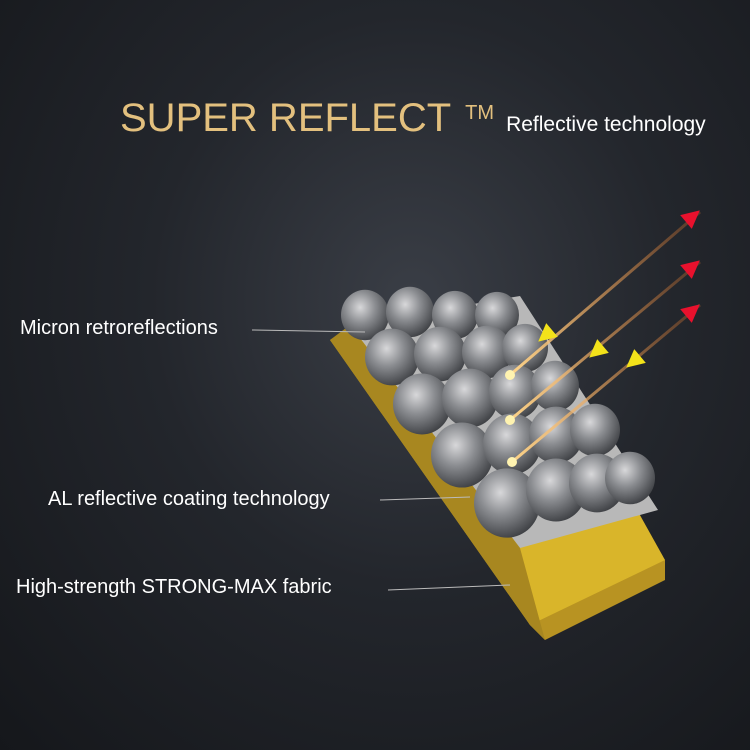 This screenshot has height=750, width=750. Describe the element at coordinates (174, 587) in the screenshot. I see `label-fabric: High-strength STRONG-MAX fabric` at that location.